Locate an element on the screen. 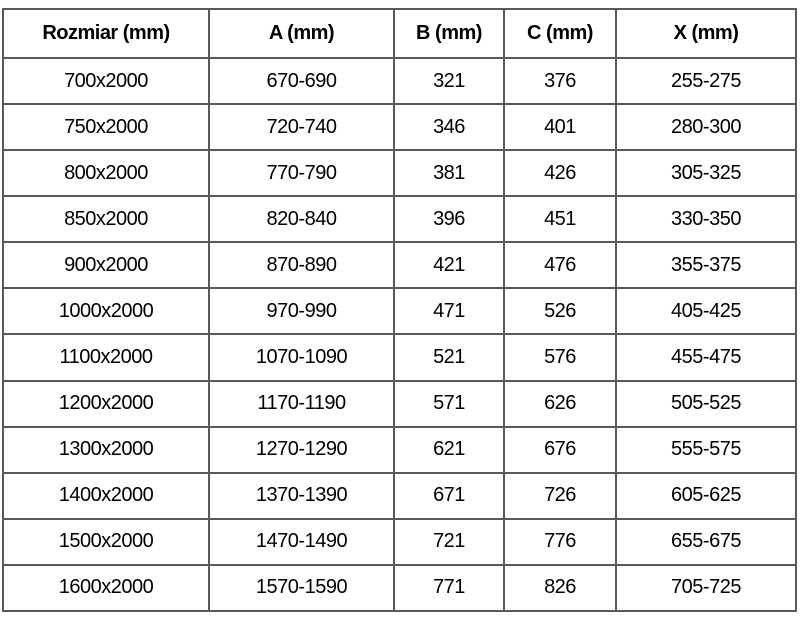 The image size is (800, 624). cell-a: 770-790 is located at coordinates (301, 173).